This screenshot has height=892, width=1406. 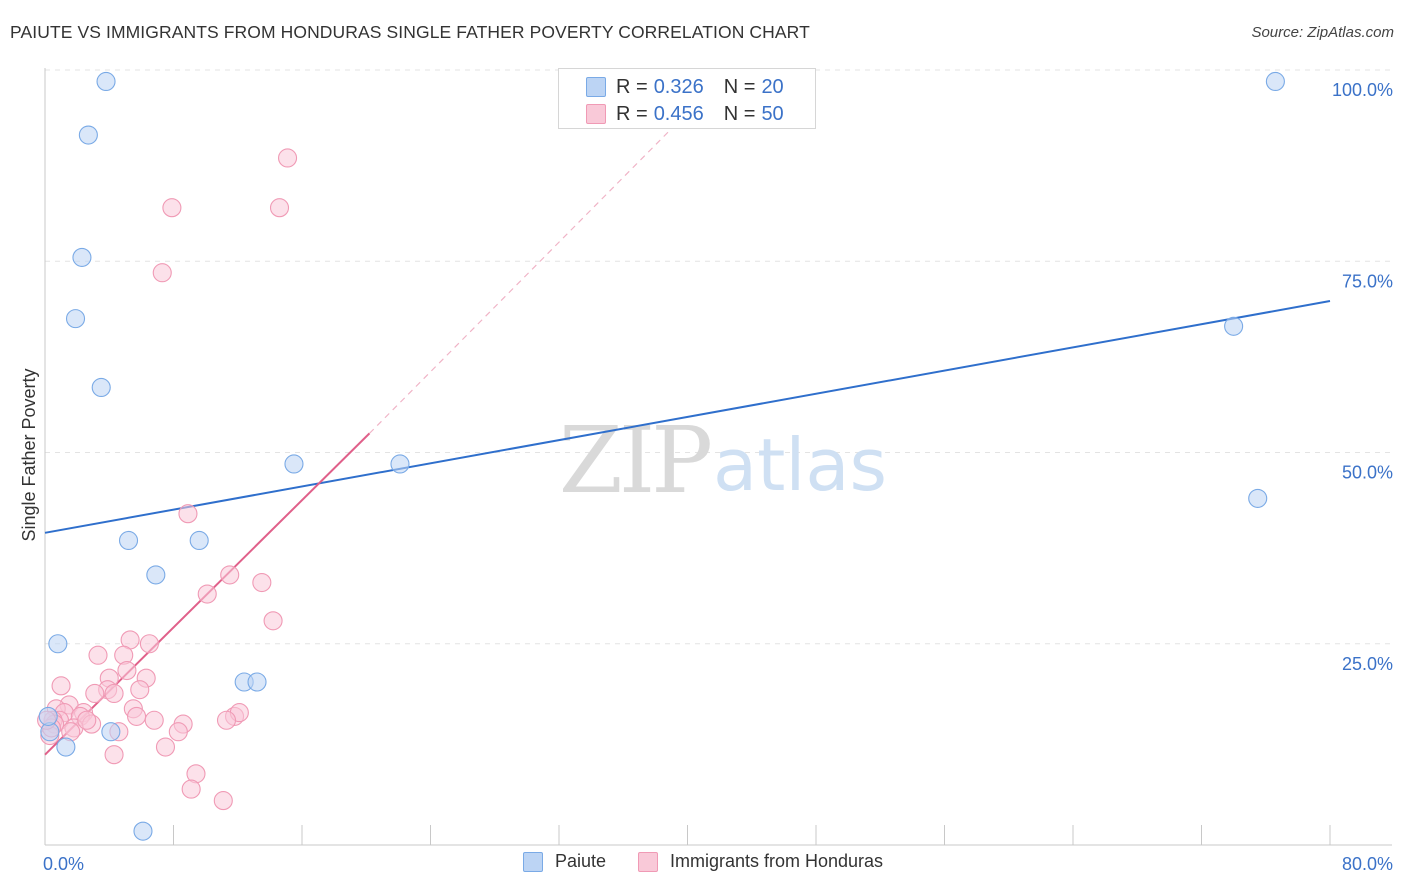 I want to click on series-legend-honduras: Immigrants from Honduras, so click(x=760, y=861).